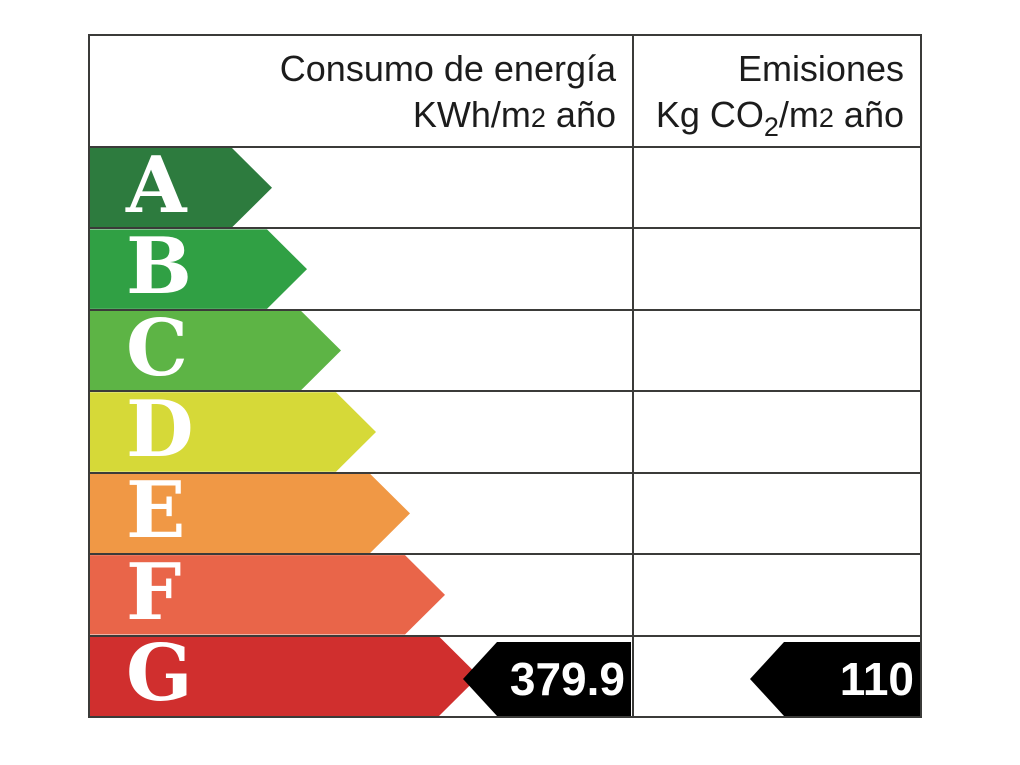 The height and width of the screenshot is (765, 1020). What do you see at coordinates (471, 114) in the screenshot?
I see `unit-text: KWh/m` at bounding box center [471, 114].